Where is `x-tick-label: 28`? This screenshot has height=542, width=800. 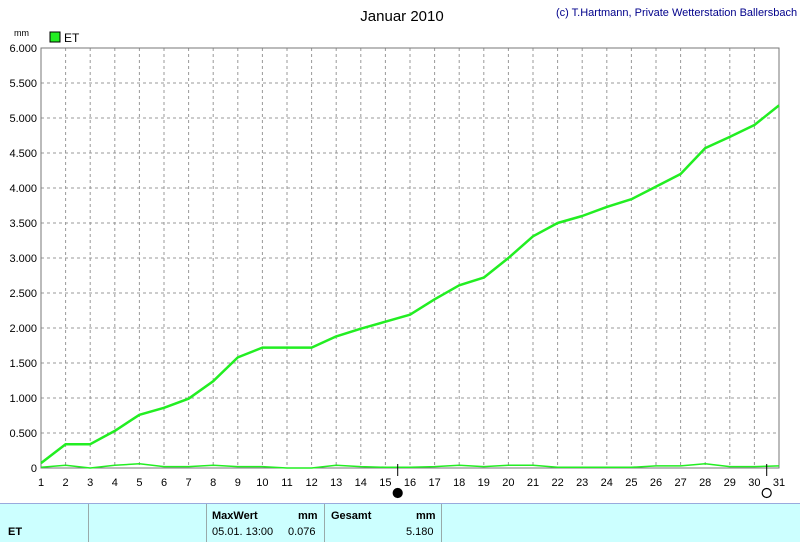
x-tick-label: 28 is located at coordinates (705, 483).